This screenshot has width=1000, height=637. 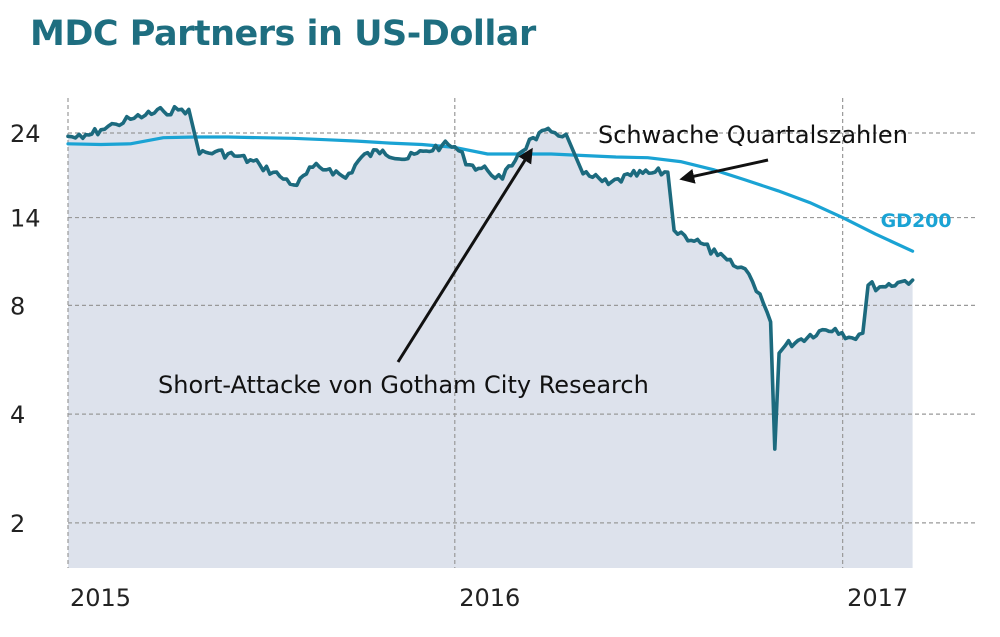 What do you see at coordinates (25, 219) in the screenshot?
I see `y-tick-label: 14` at bounding box center [25, 219].